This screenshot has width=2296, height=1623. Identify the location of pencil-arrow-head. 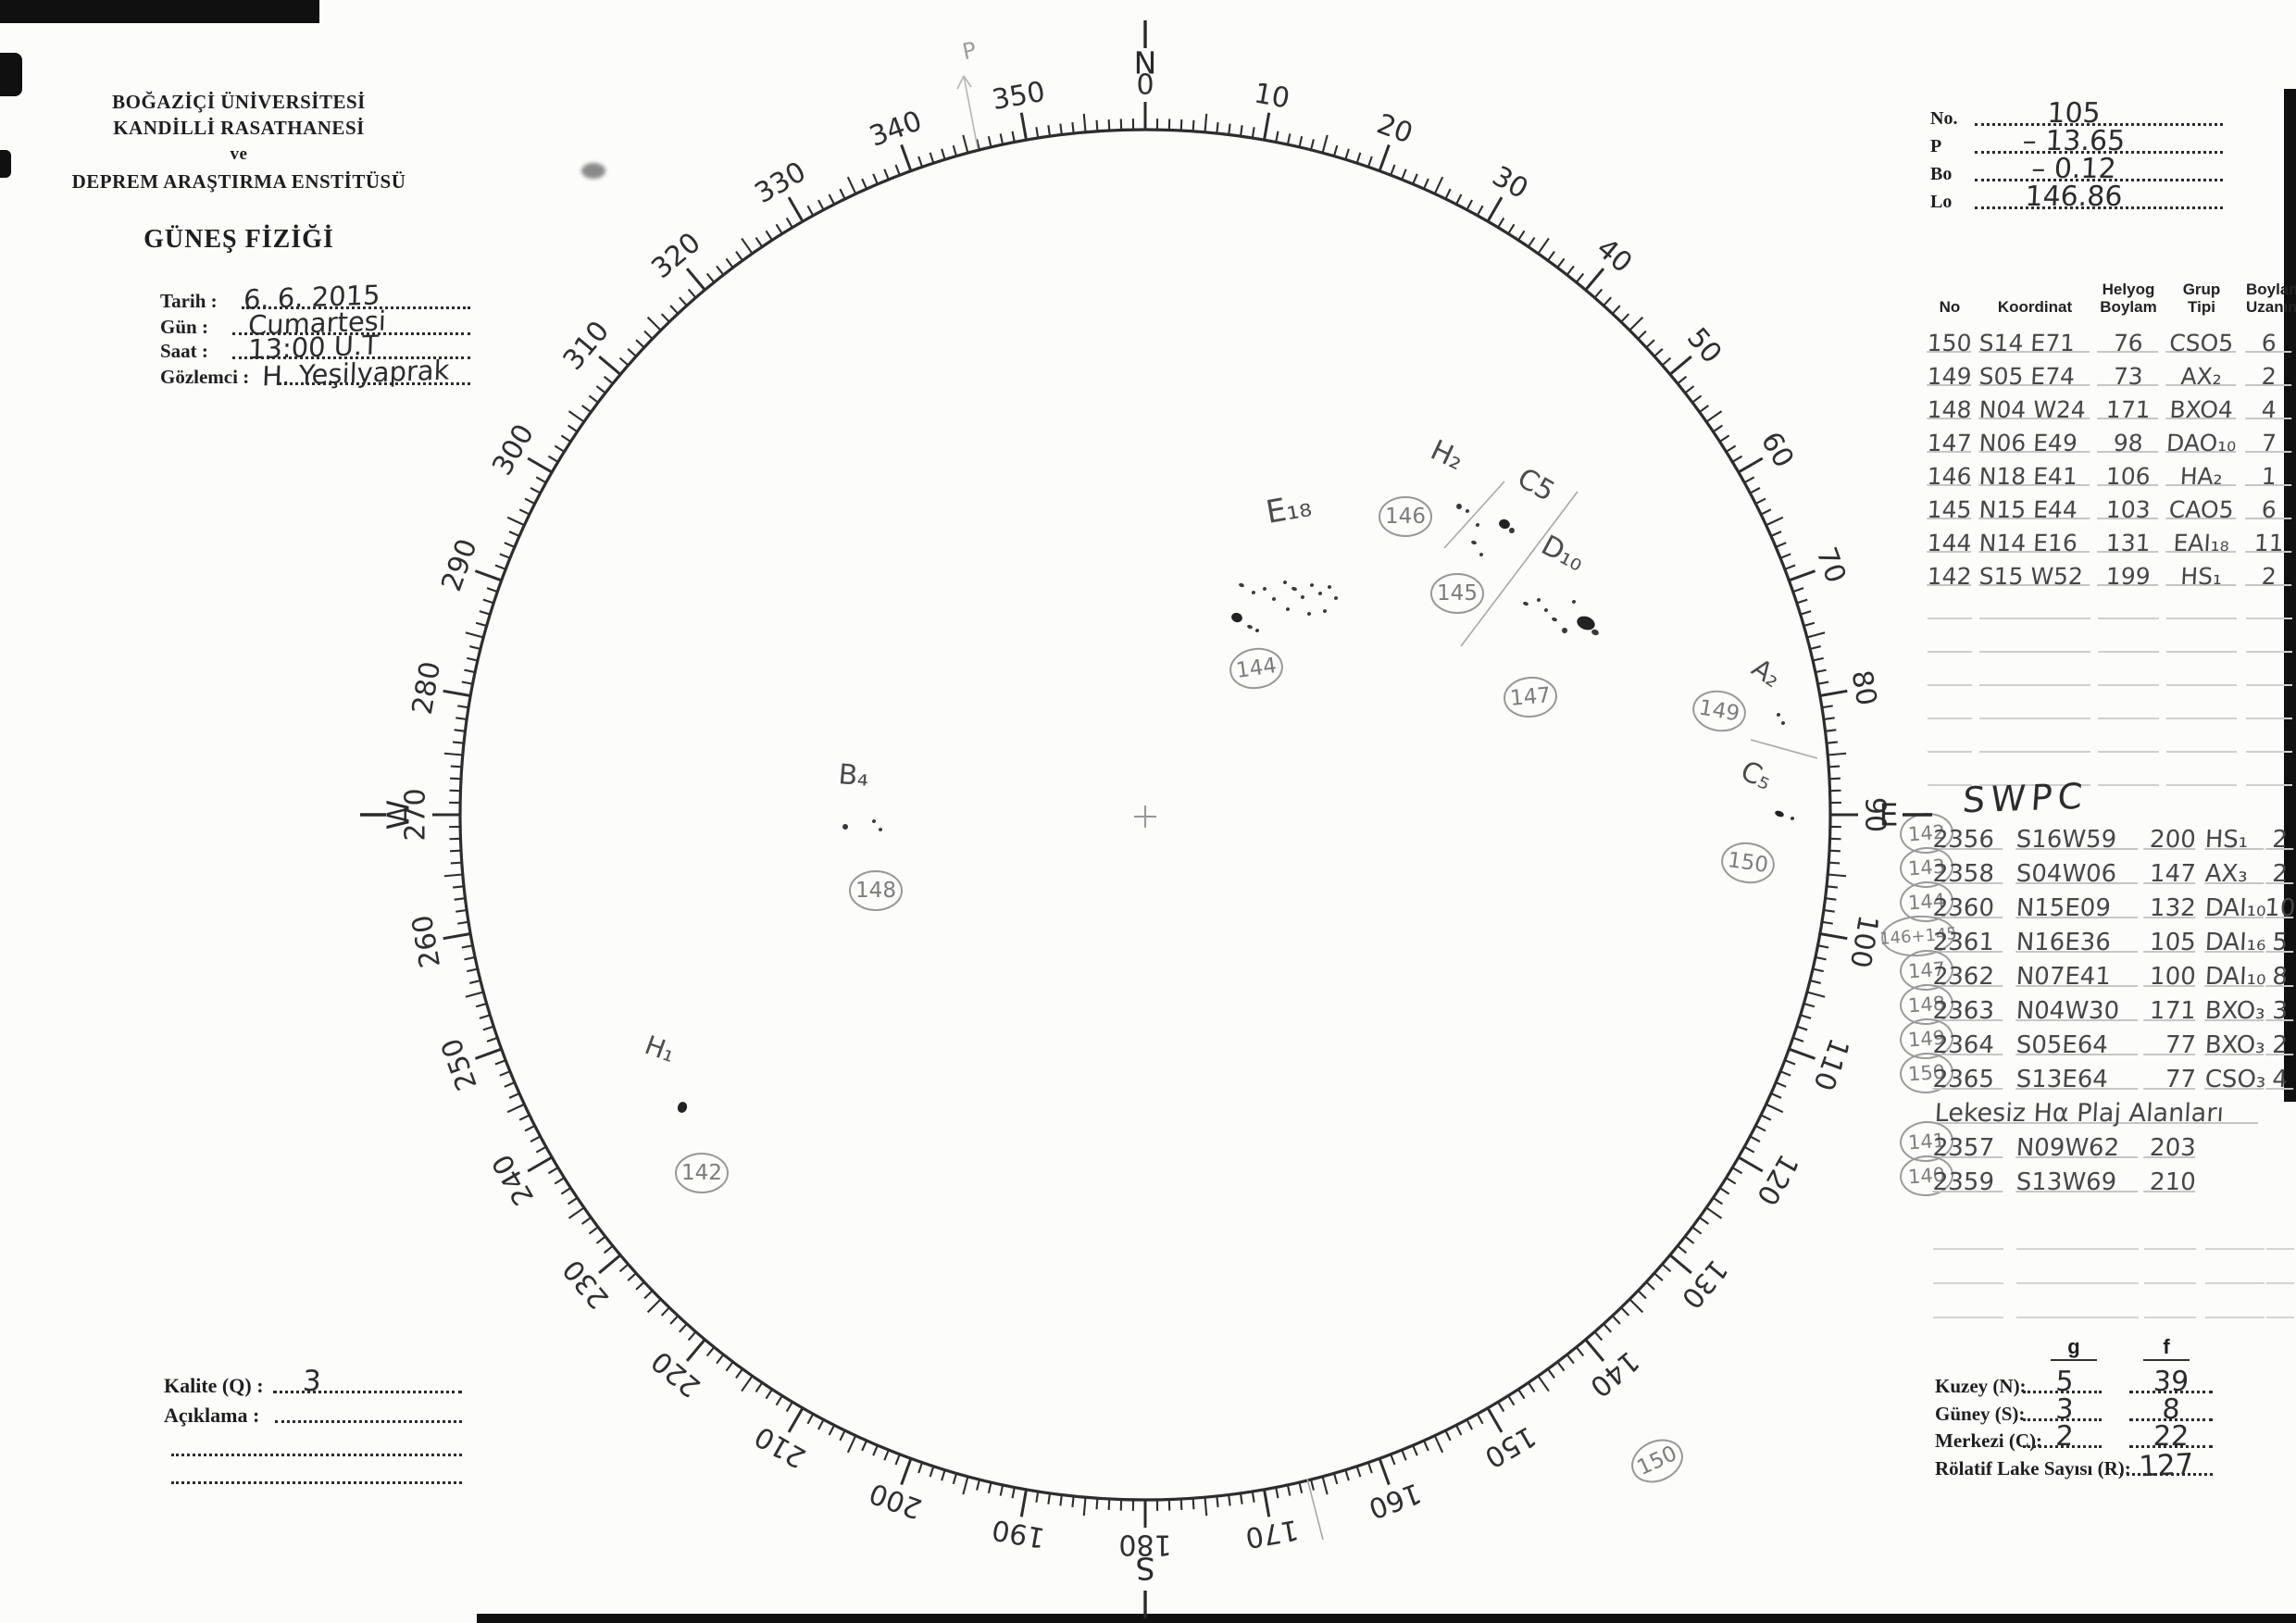
(960, 83).